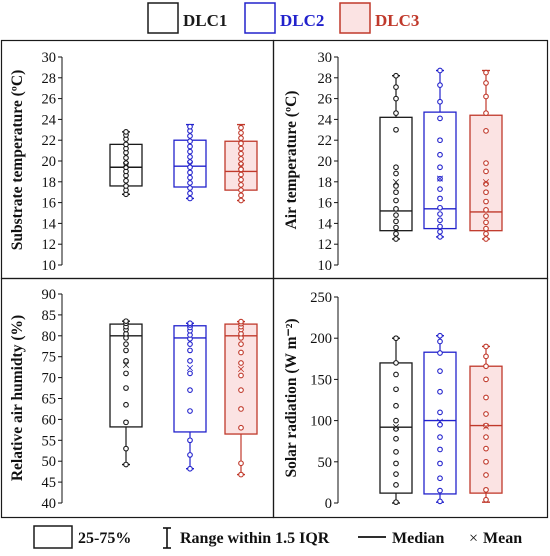  I want to click on legend-box-swatch, so click(53, 537).